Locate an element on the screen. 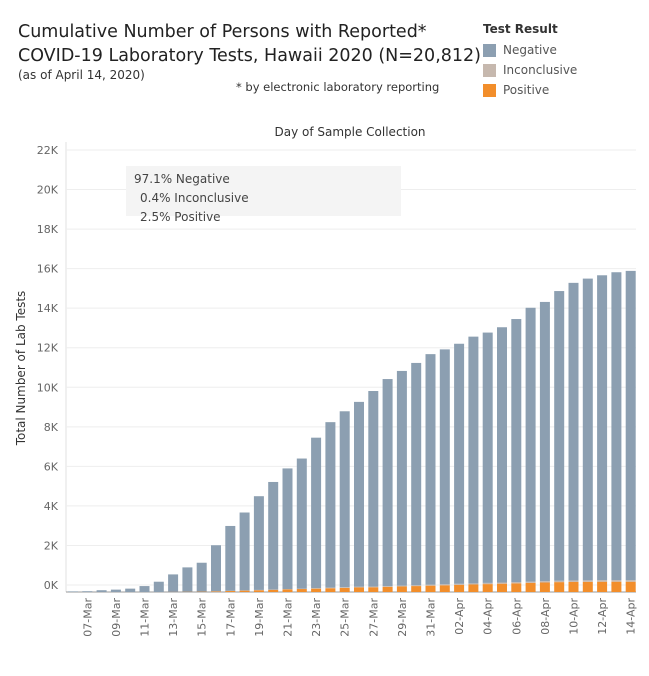 The width and height of the screenshot is (649, 676). legend-label-negative: Negative is located at coordinates (530, 50).